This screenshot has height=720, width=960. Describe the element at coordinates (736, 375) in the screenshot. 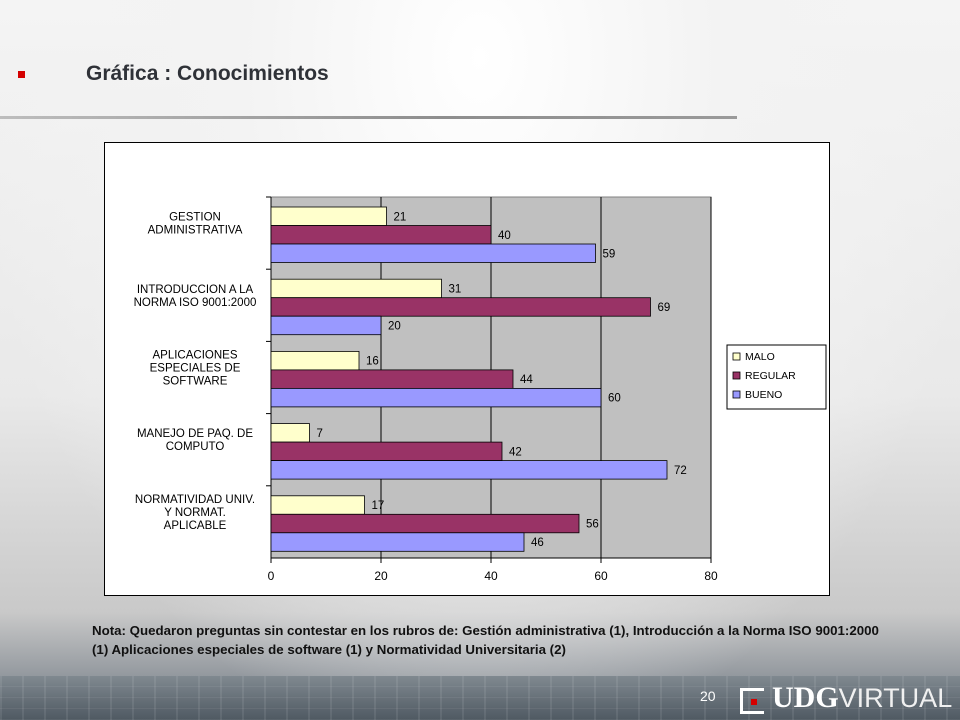

I see `legend-swatch-regular` at that location.